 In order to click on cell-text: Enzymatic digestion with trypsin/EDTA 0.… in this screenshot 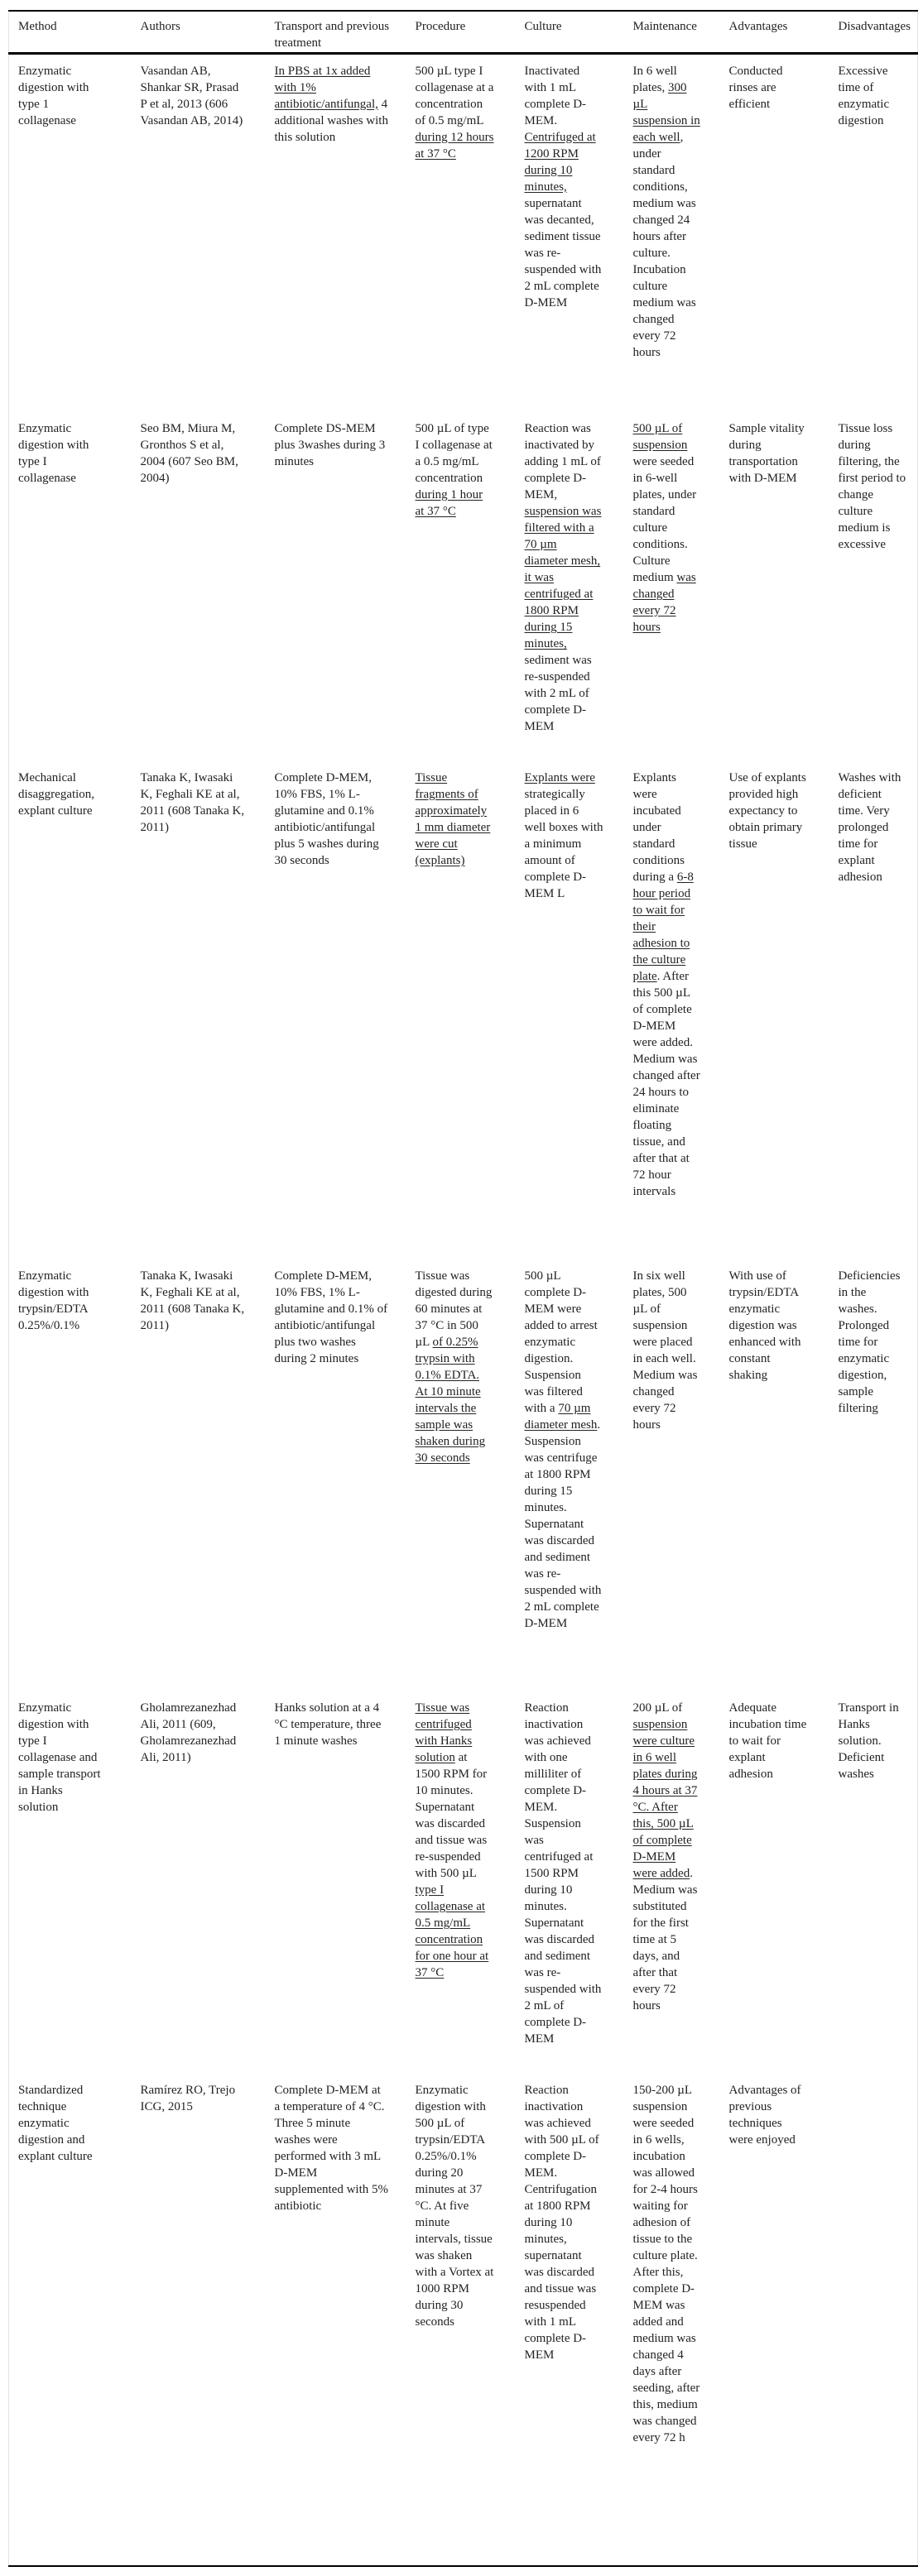, I will do `click(53, 1301)`.